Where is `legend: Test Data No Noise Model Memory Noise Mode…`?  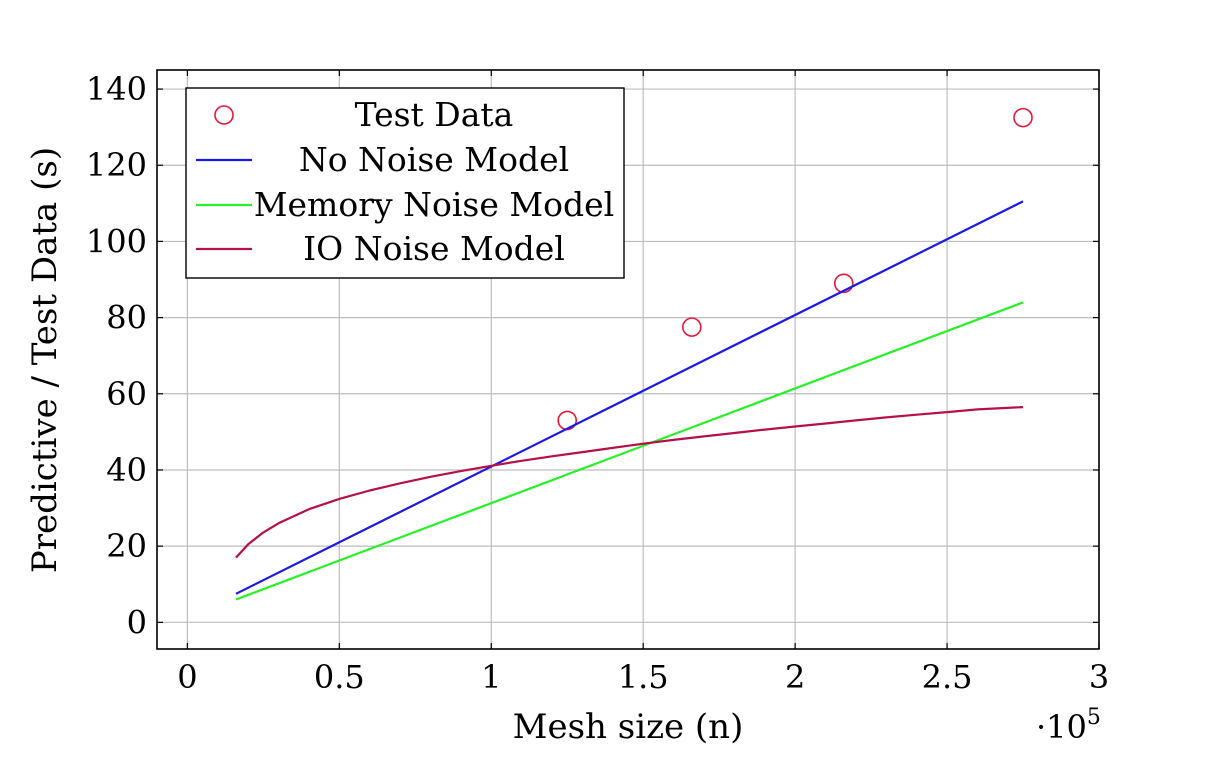 legend: Test Data No Noise Model Memory Noise Mode… is located at coordinates (405, 183).